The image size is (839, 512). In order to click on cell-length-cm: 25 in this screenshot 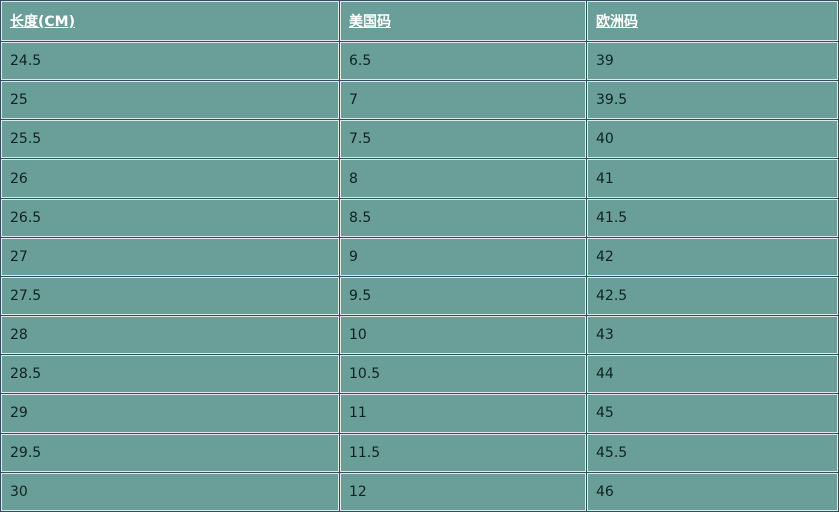, I will do `click(170, 100)`.